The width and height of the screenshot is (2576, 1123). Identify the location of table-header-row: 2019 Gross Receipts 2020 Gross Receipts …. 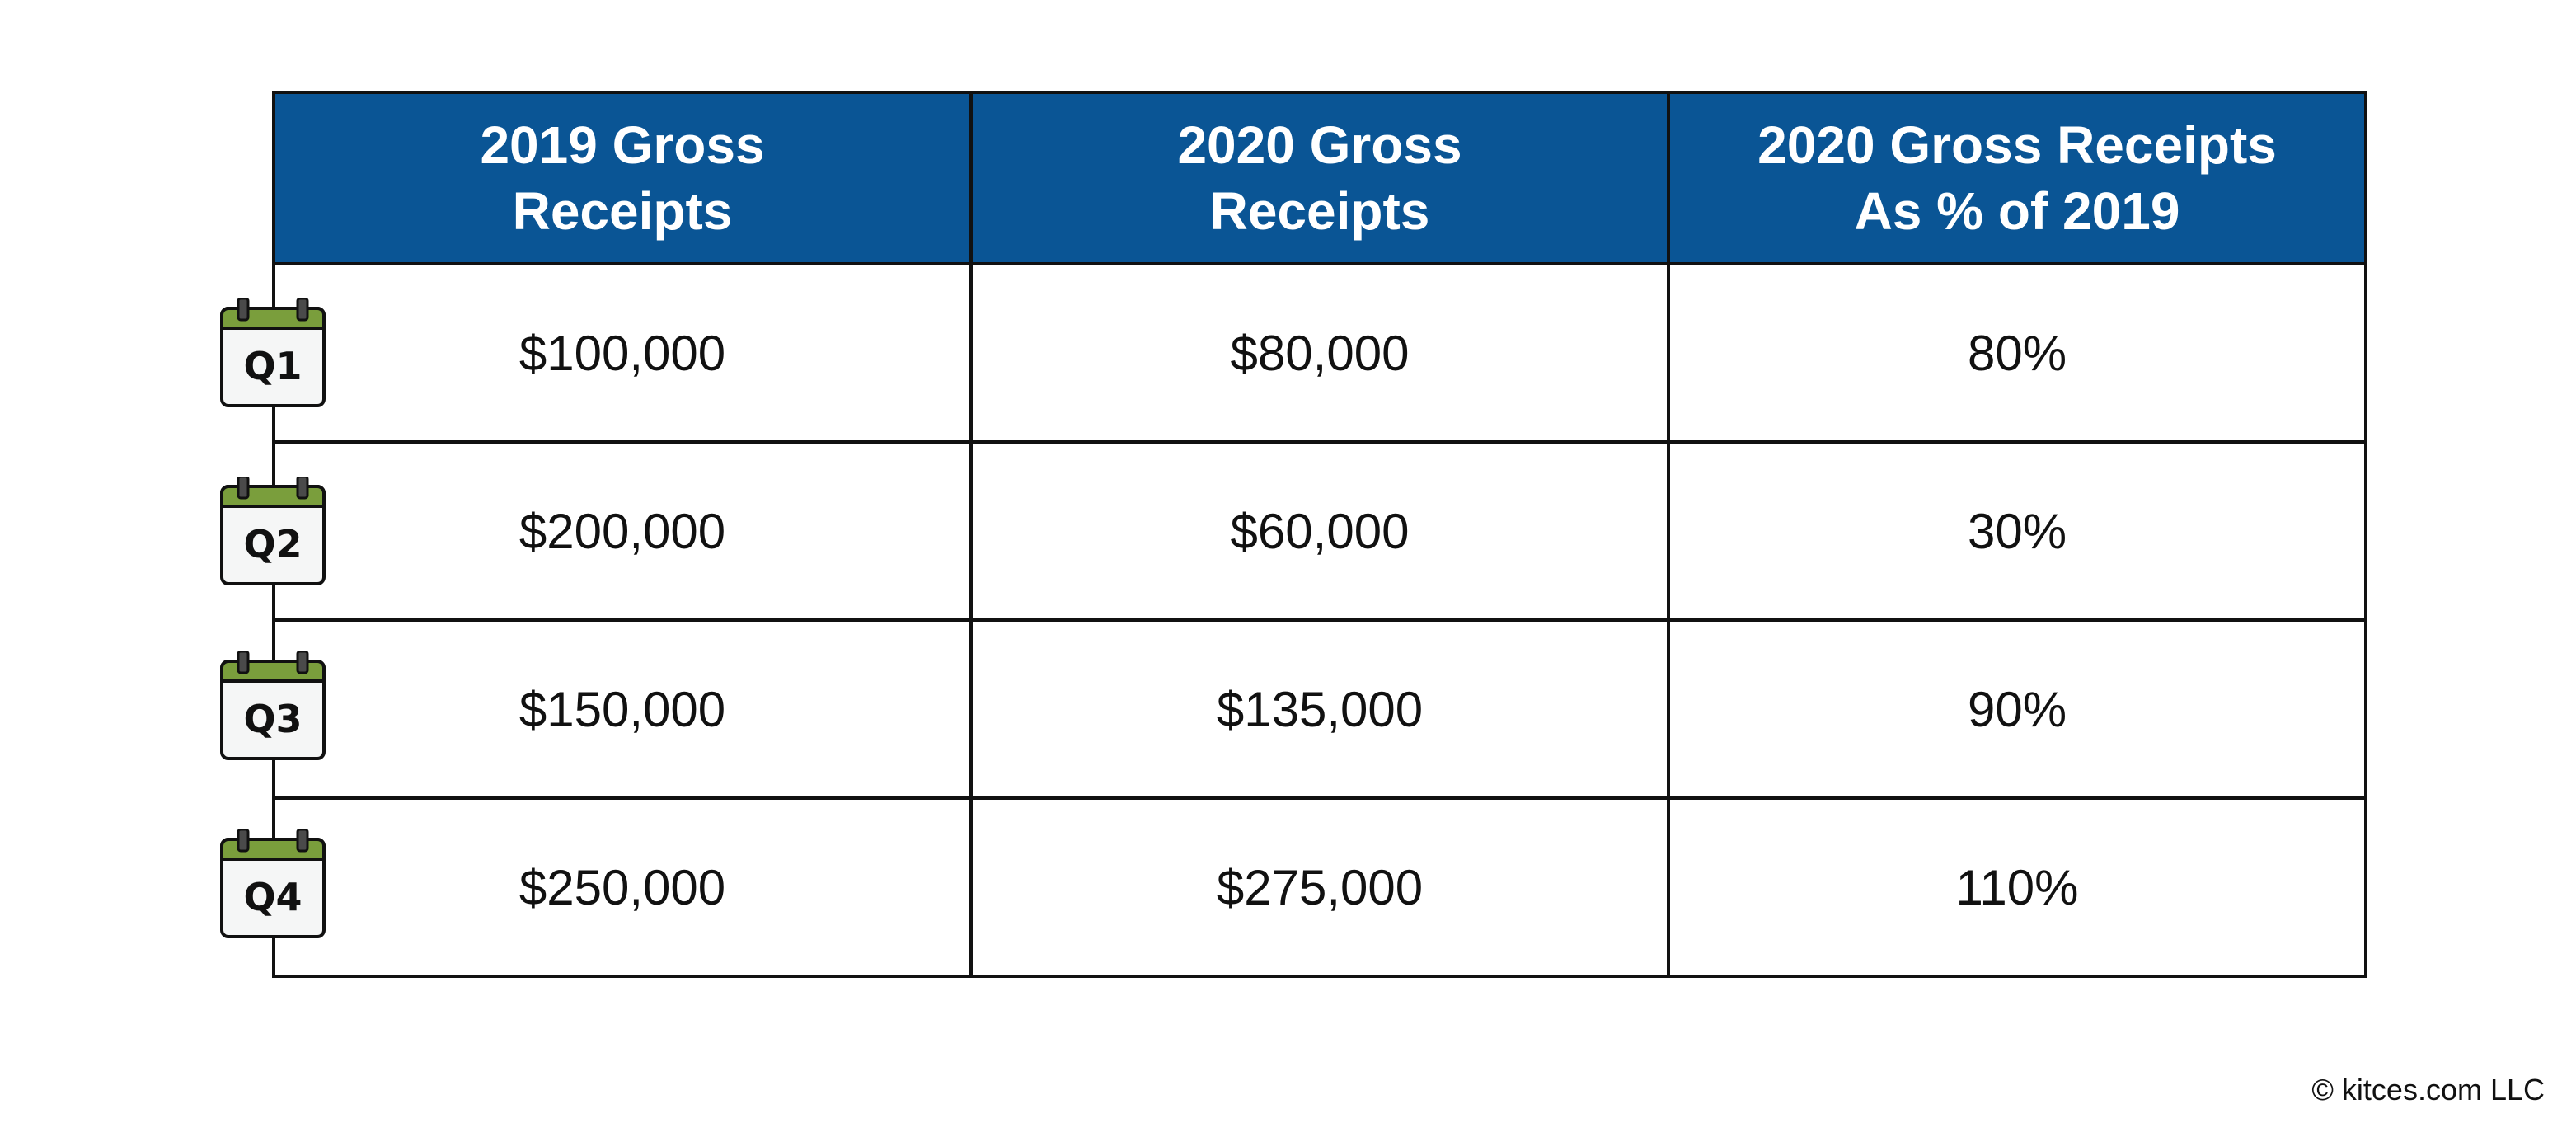
(1319, 178).